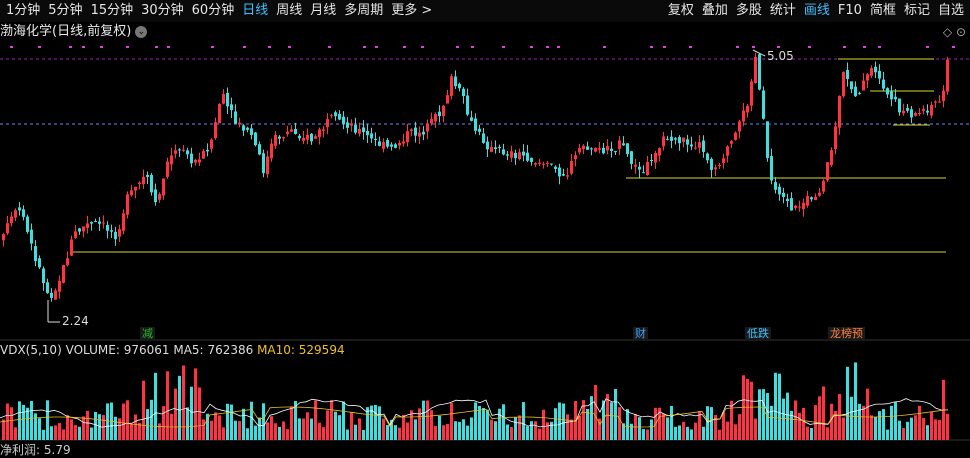 Image resolution: width=970 pixels, height=458 pixels. Describe the element at coordinates (23, 10) in the screenshot. I see `period-tab-0: 1分钟` at that location.